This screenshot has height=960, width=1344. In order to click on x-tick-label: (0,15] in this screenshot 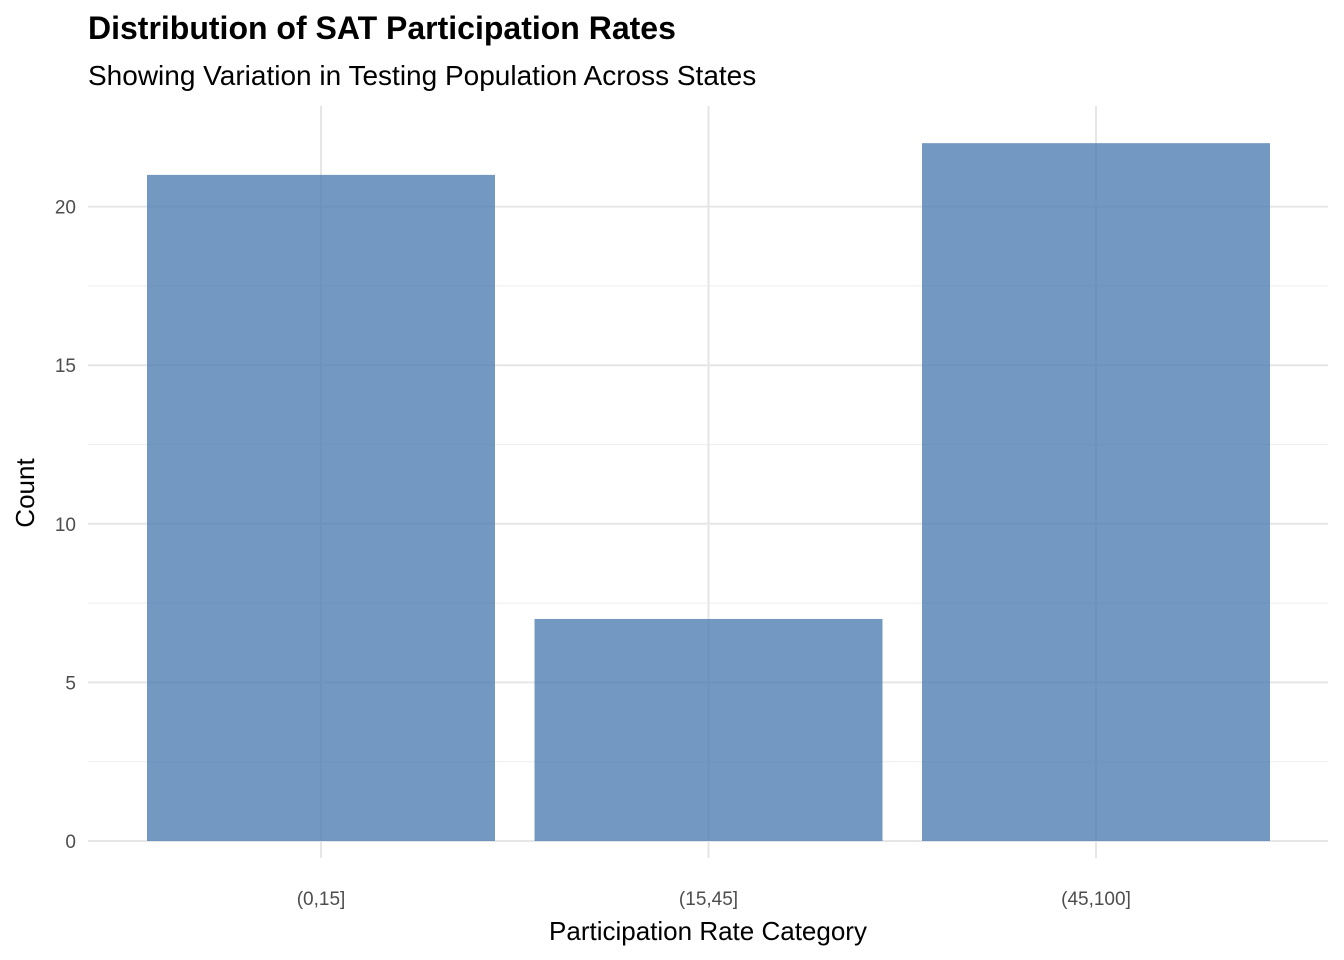, I will do `click(321, 899)`.